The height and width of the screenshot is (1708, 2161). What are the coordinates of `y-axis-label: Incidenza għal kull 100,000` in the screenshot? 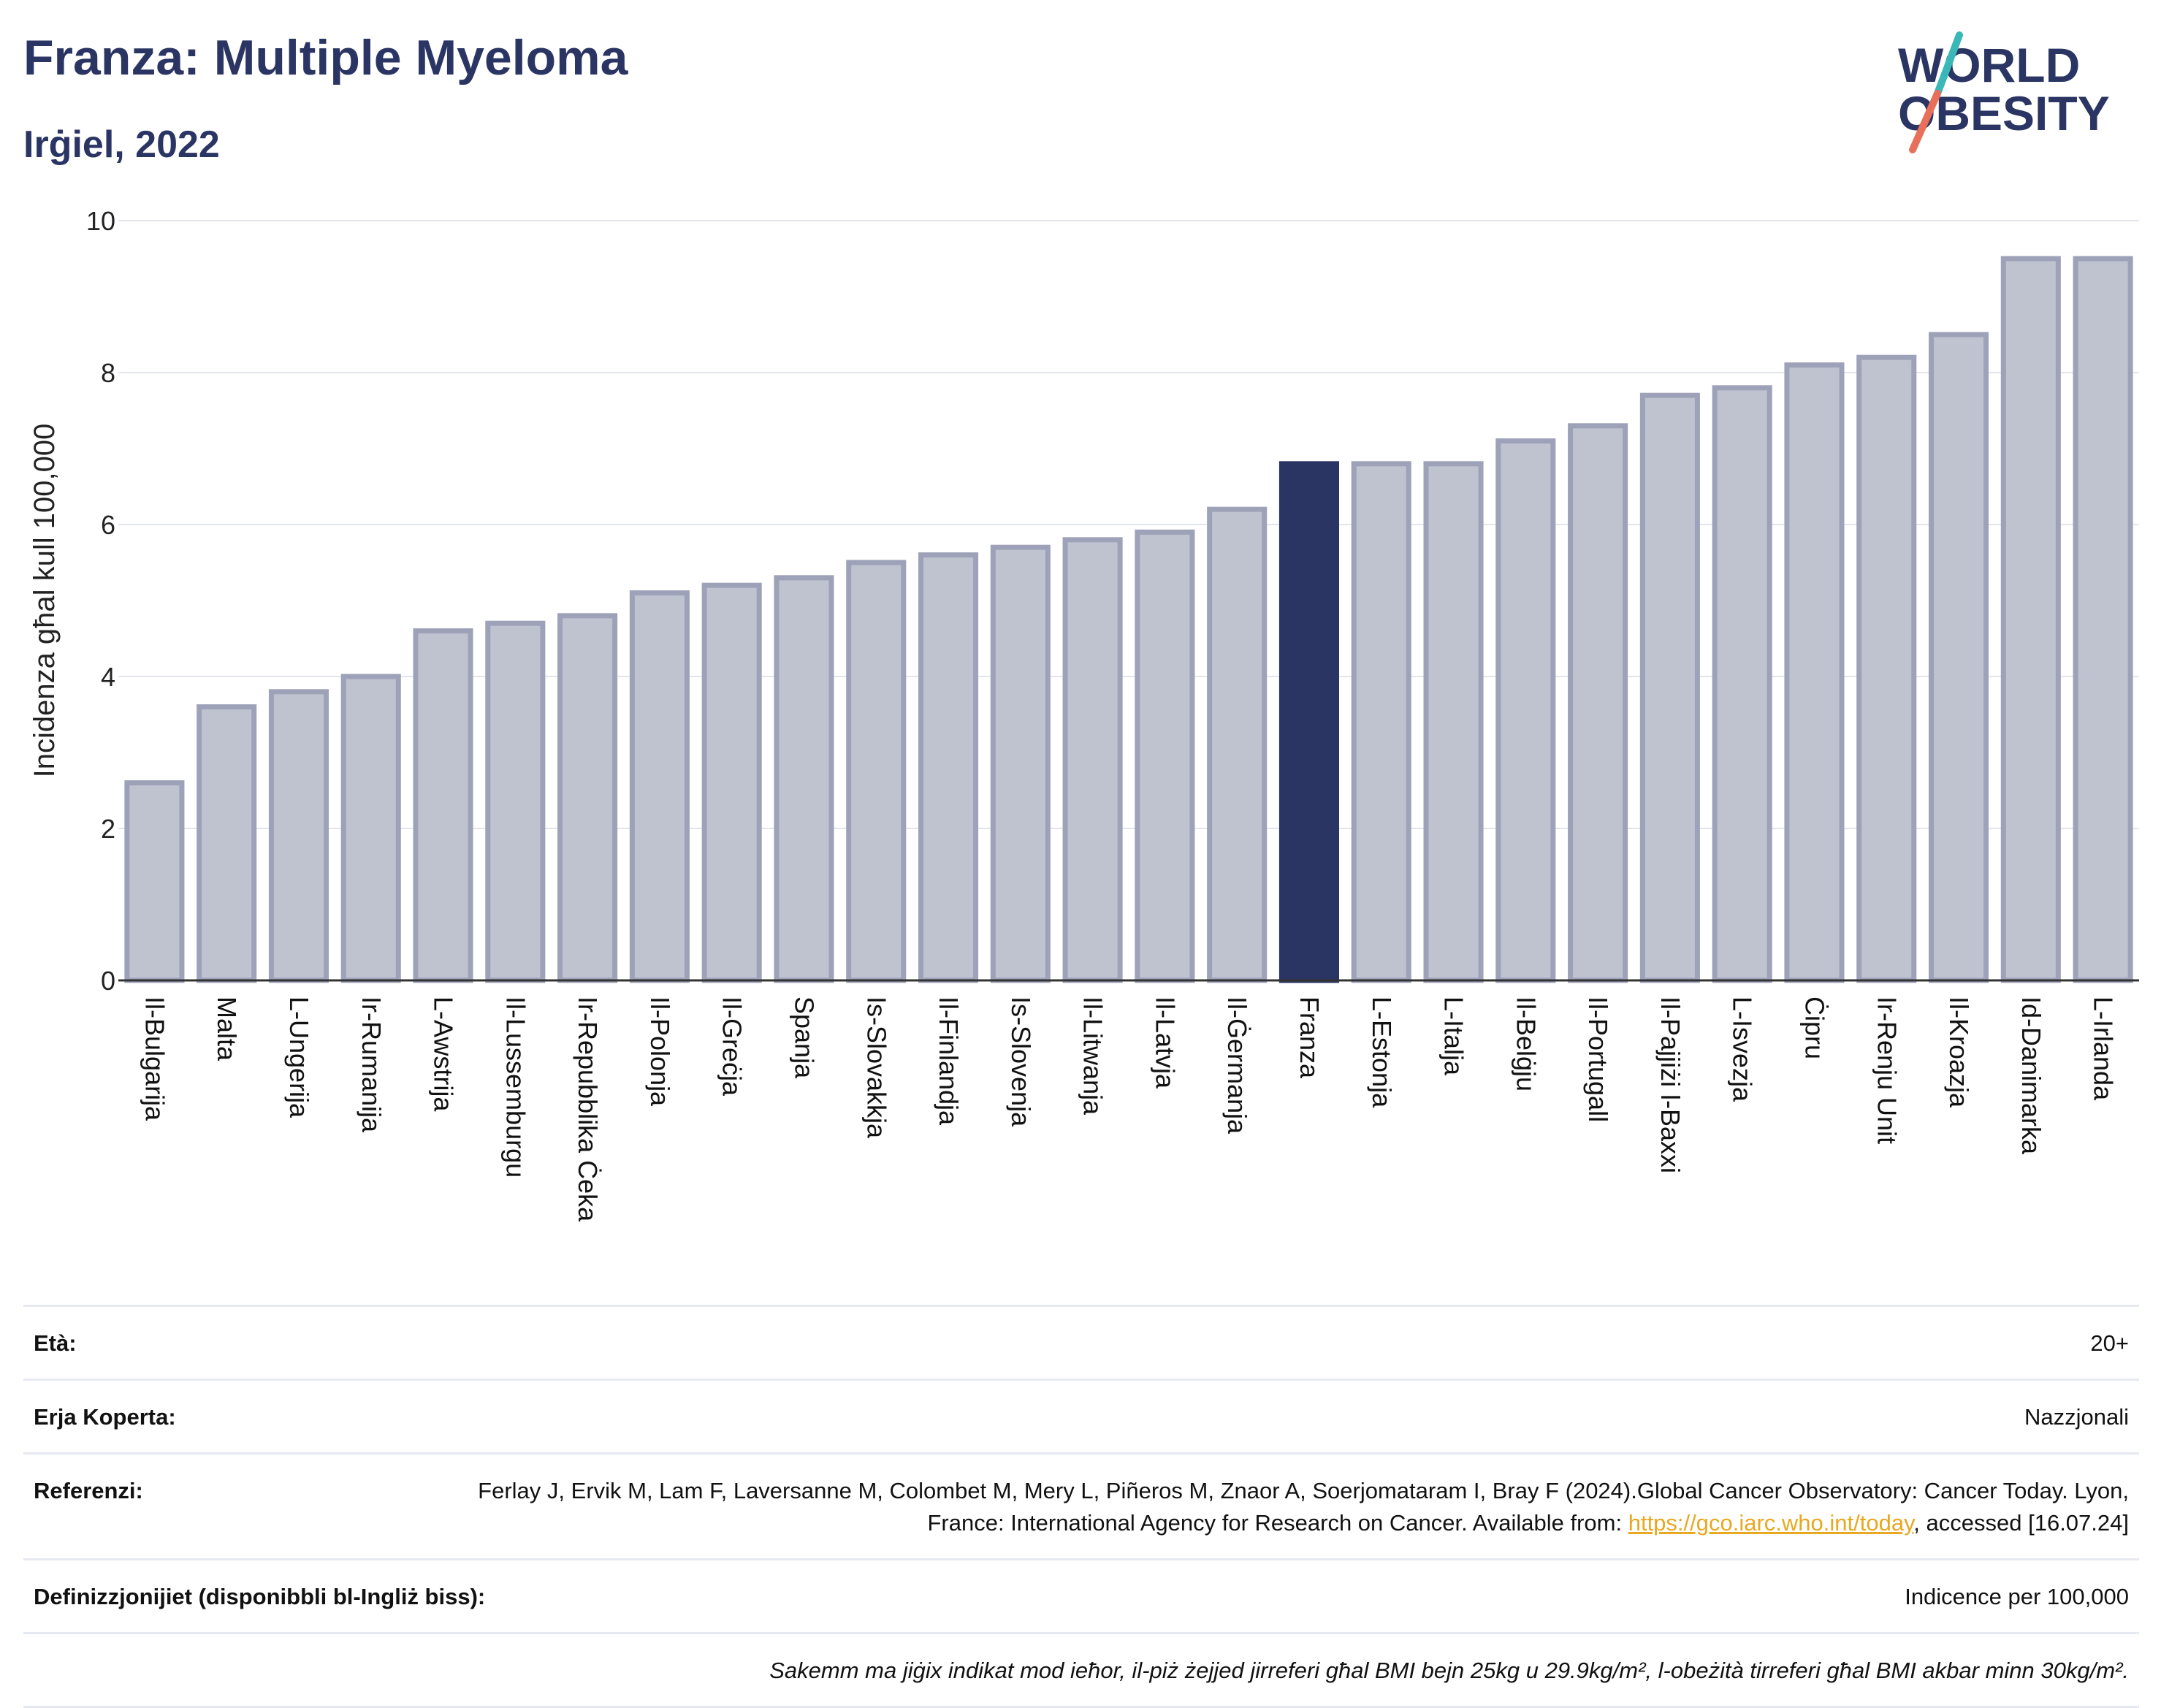 It's located at (45, 601).